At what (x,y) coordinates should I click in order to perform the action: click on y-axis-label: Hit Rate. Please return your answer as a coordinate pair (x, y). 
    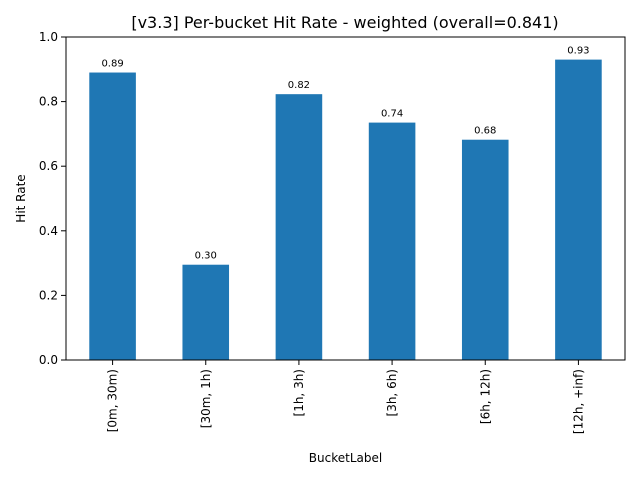
    Looking at the image, I should click on (21, 198).